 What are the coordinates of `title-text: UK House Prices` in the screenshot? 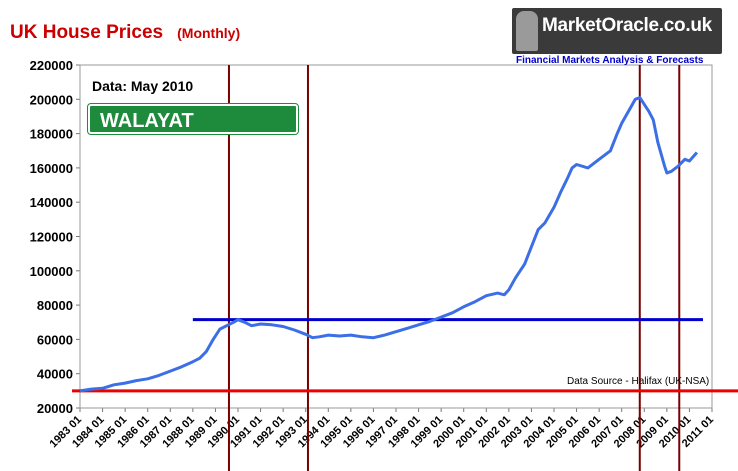 It's located at (87, 32).